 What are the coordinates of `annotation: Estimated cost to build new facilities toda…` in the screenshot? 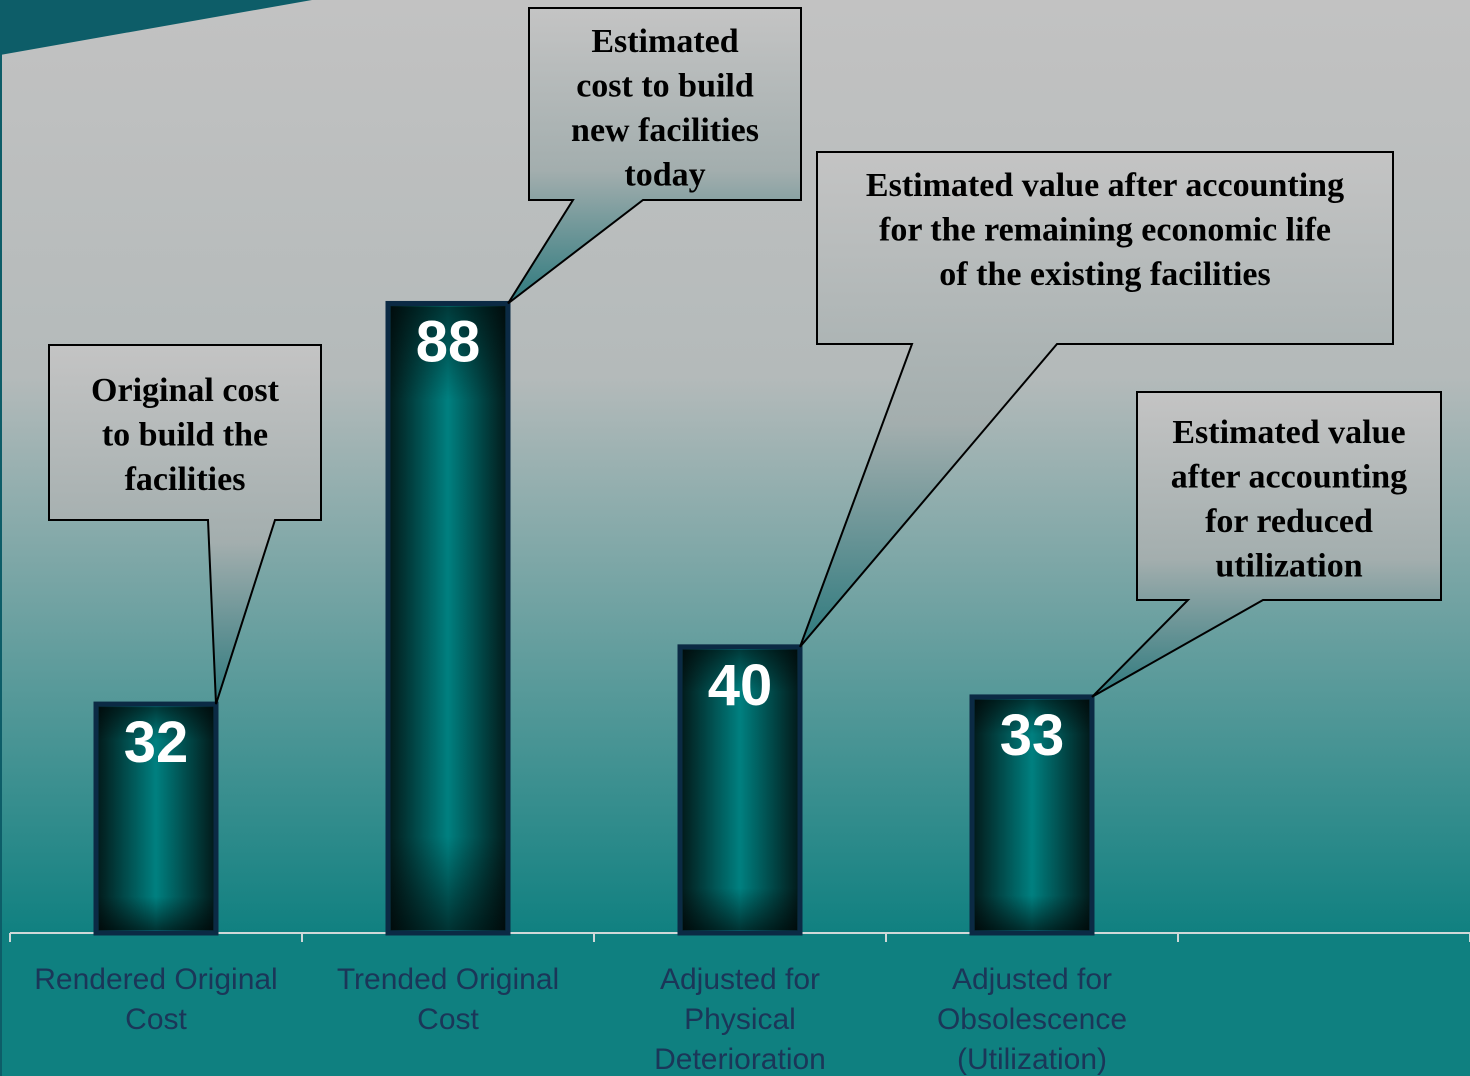 It's located at (665, 108).